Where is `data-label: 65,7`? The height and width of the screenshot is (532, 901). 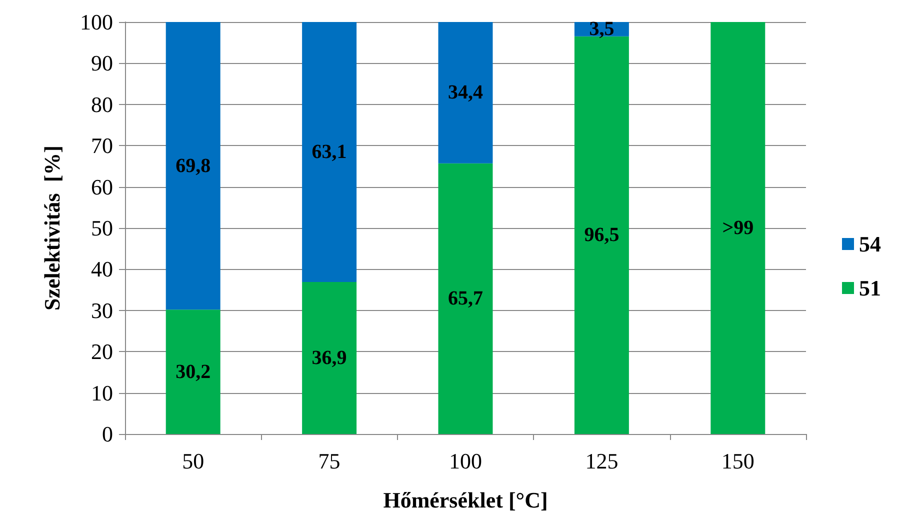 data-label: 65,7 is located at coordinates (465, 299).